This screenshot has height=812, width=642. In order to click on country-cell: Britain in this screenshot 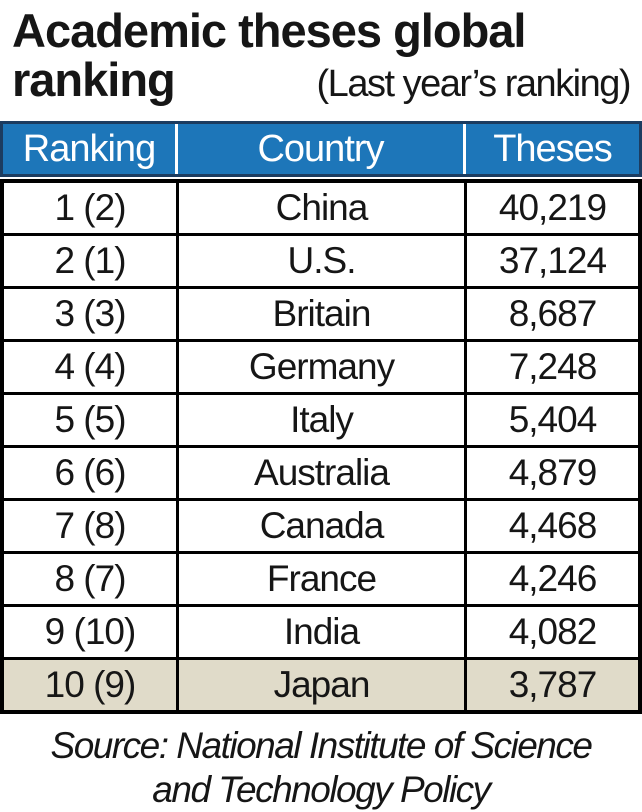, I will do `click(320, 314)`.